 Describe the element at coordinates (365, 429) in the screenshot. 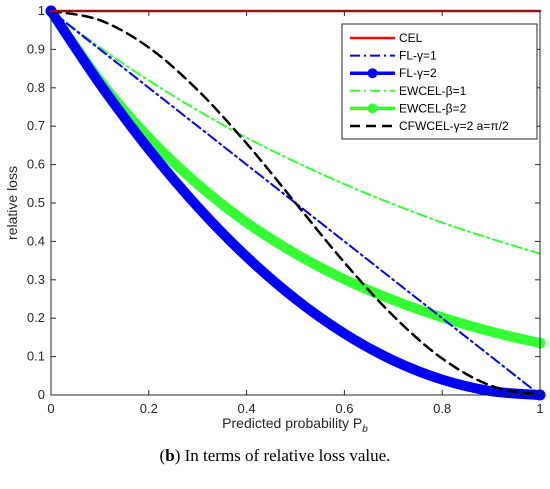

I see `x-axis-label-subscript: b` at that location.